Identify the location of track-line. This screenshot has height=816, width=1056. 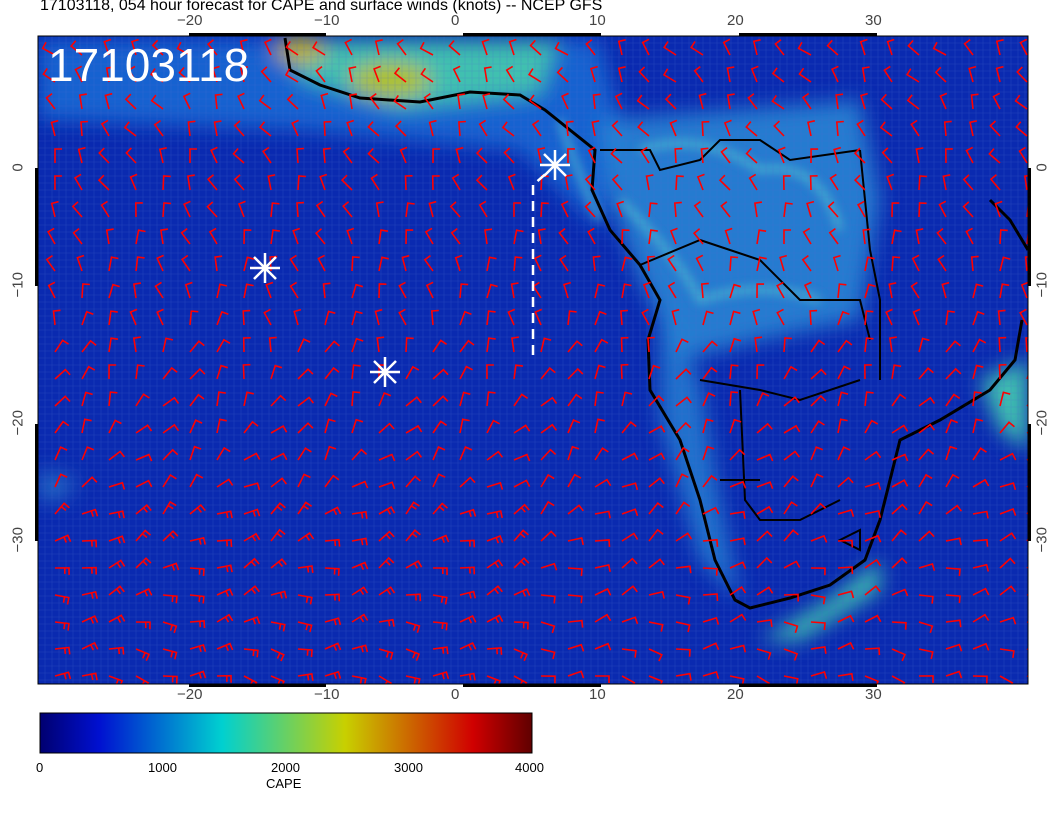
(541, 262).